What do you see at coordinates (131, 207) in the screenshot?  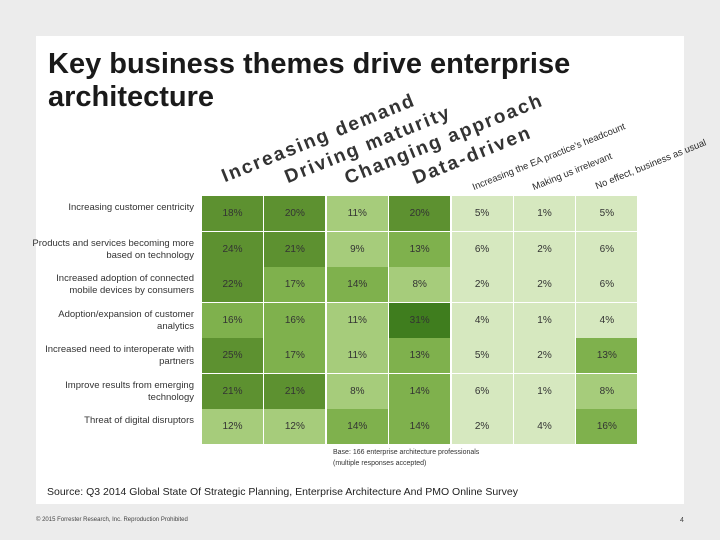 I see `row-label: Increasing customer centricity` at bounding box center [131, 207].